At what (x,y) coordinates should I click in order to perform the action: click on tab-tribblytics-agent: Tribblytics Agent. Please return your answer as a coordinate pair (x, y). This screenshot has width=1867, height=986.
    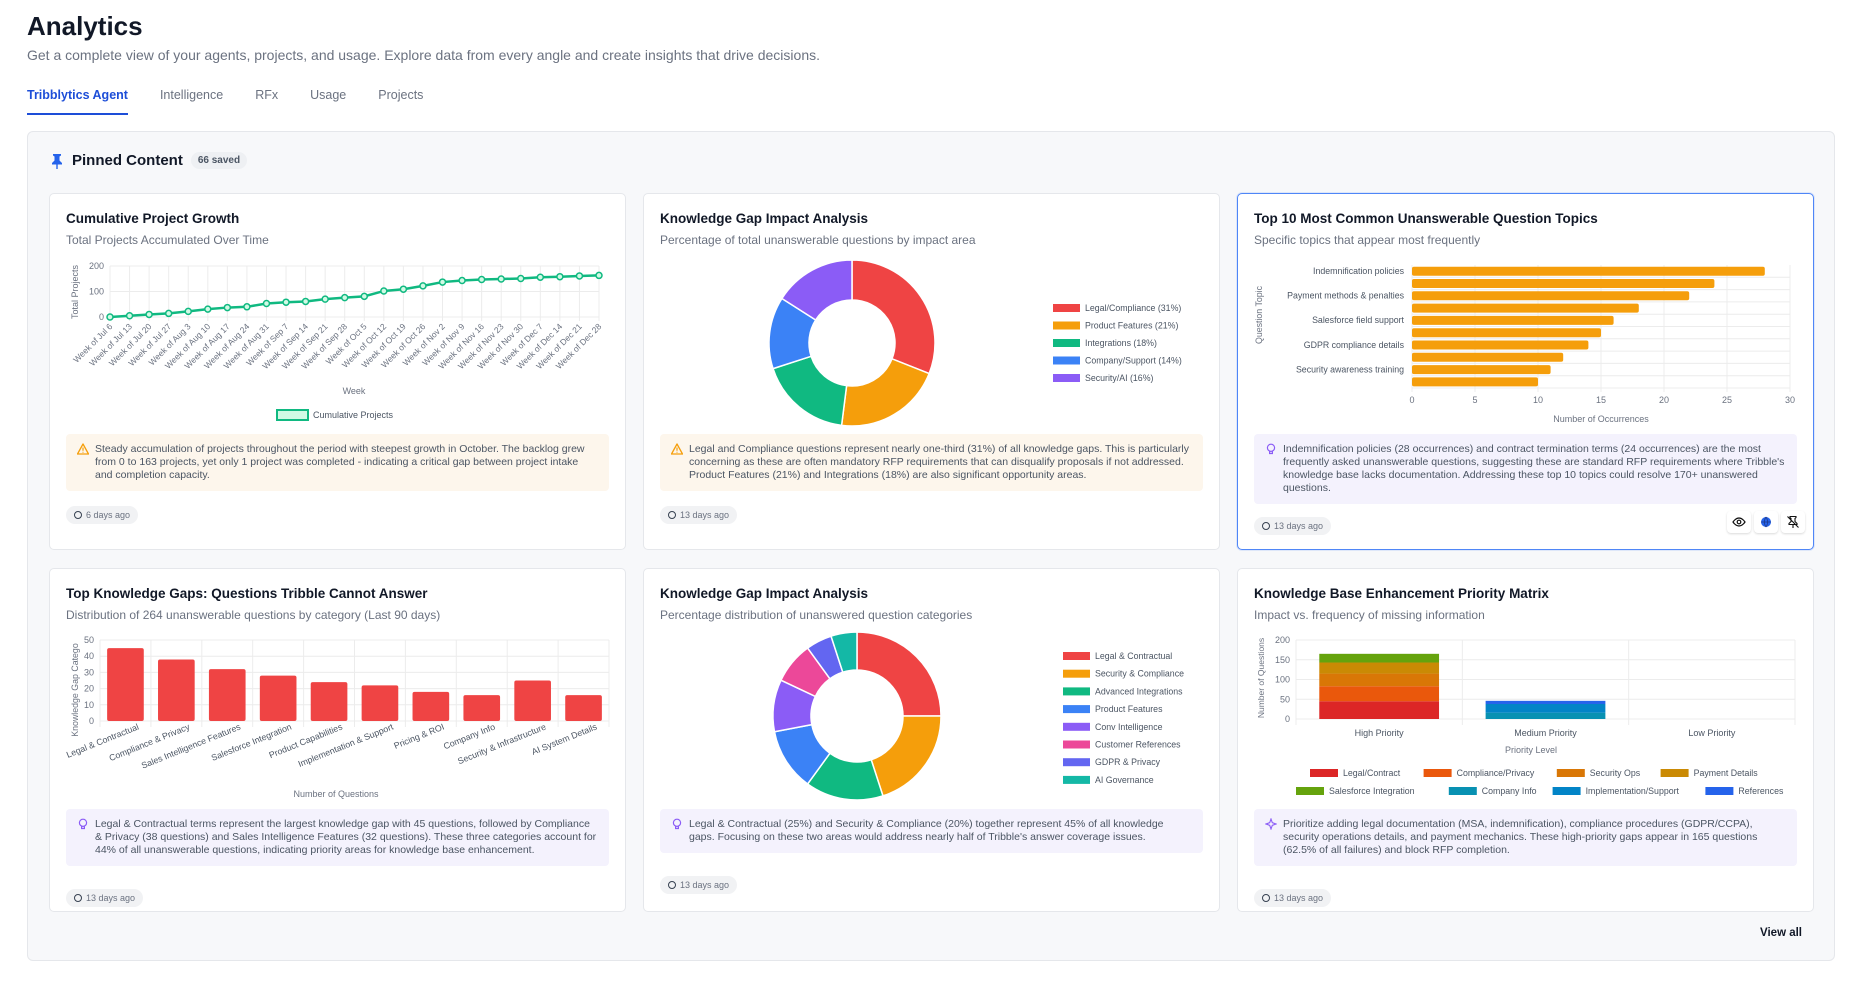
    Looking at the image, I should click on (77, 100).